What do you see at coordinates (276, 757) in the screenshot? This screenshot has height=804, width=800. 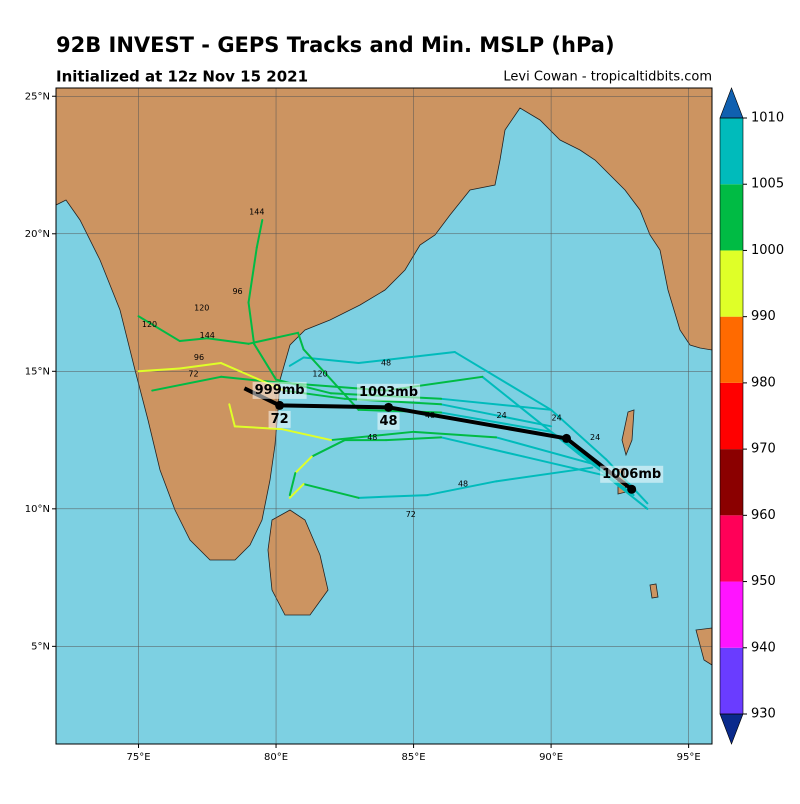 I see `x-tick-label: 80°E` at bounding box center [276, 757].